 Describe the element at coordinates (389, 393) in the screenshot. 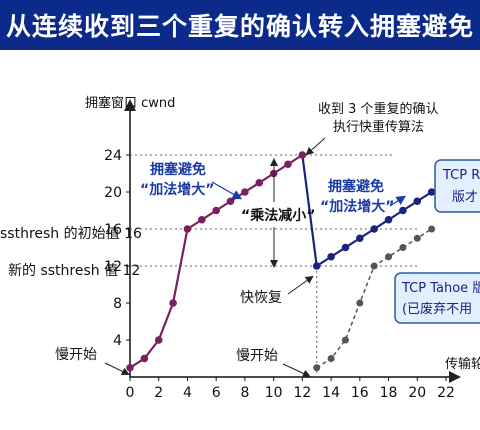

I see `x-tick-label: 18` at that location.